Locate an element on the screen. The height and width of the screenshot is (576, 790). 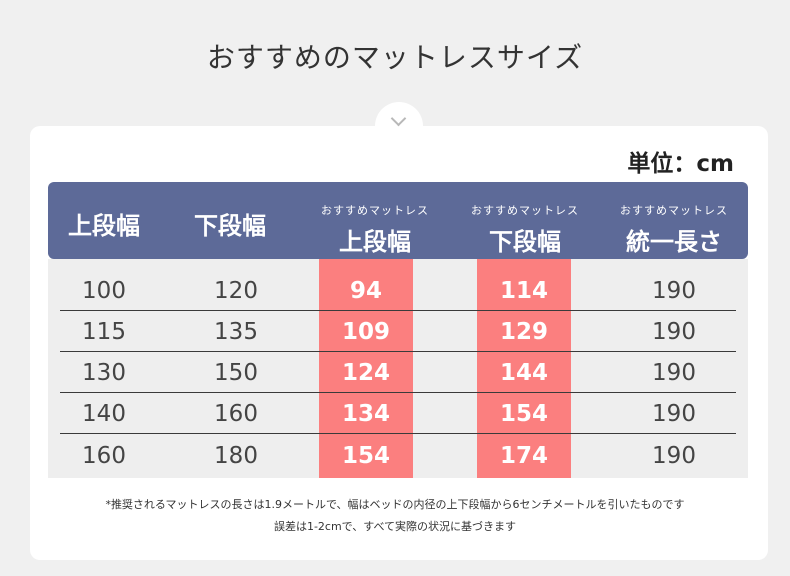
cell-rec-upper: 94 is located at coordinates (365, 291).